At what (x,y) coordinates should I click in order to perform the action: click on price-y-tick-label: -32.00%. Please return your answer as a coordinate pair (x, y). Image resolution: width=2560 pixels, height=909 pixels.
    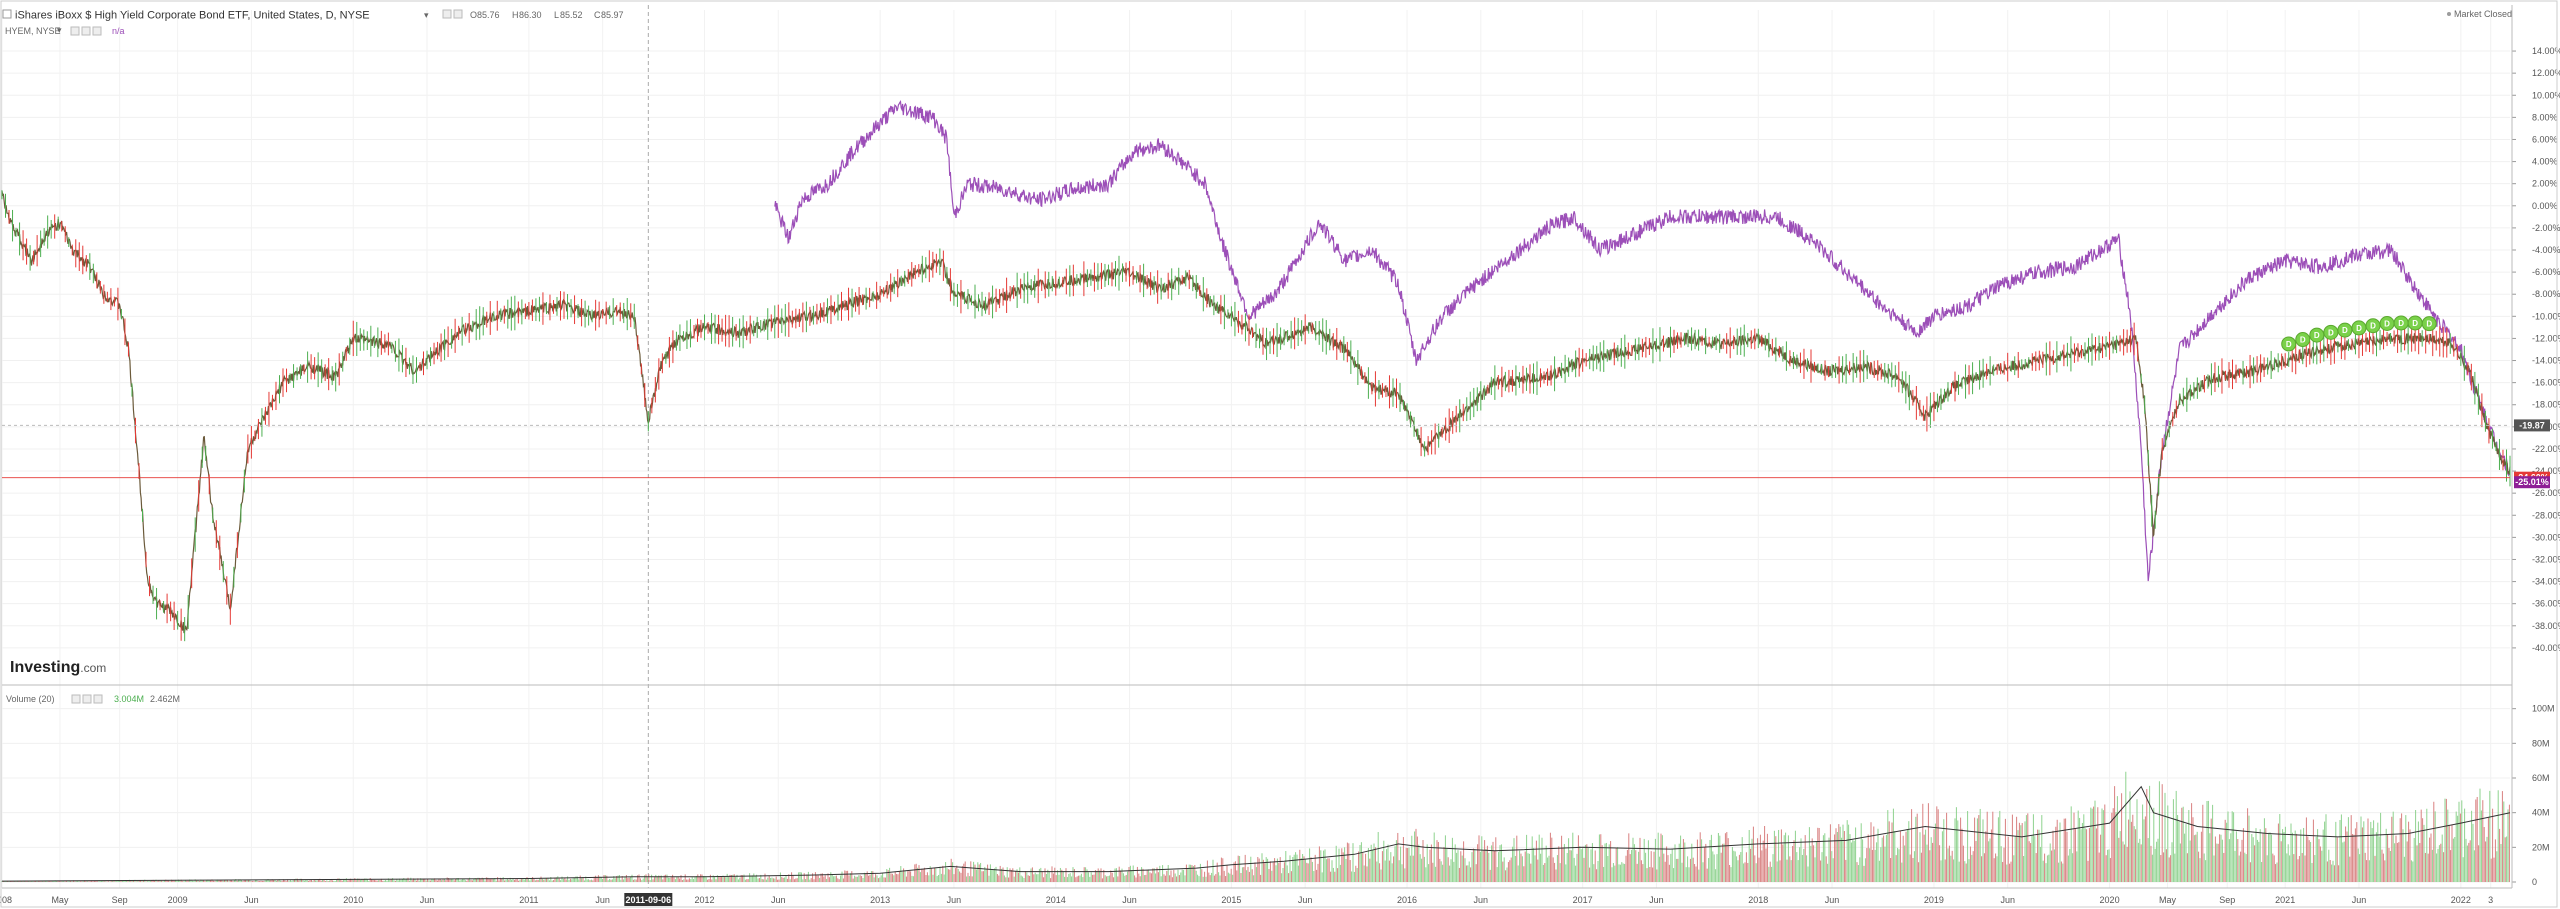
    Looking at the image, I should click on (2546, 559).